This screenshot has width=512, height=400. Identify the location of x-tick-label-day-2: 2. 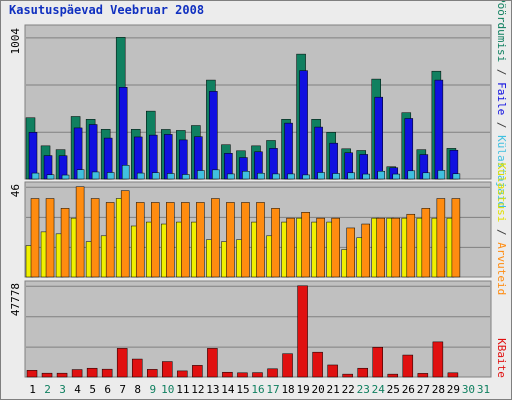
(47, 389).